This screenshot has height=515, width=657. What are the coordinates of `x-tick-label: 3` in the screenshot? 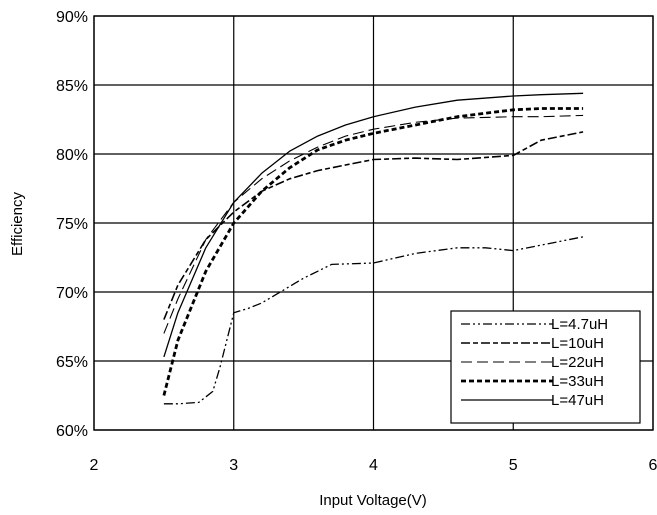 It's located at (233, 465).